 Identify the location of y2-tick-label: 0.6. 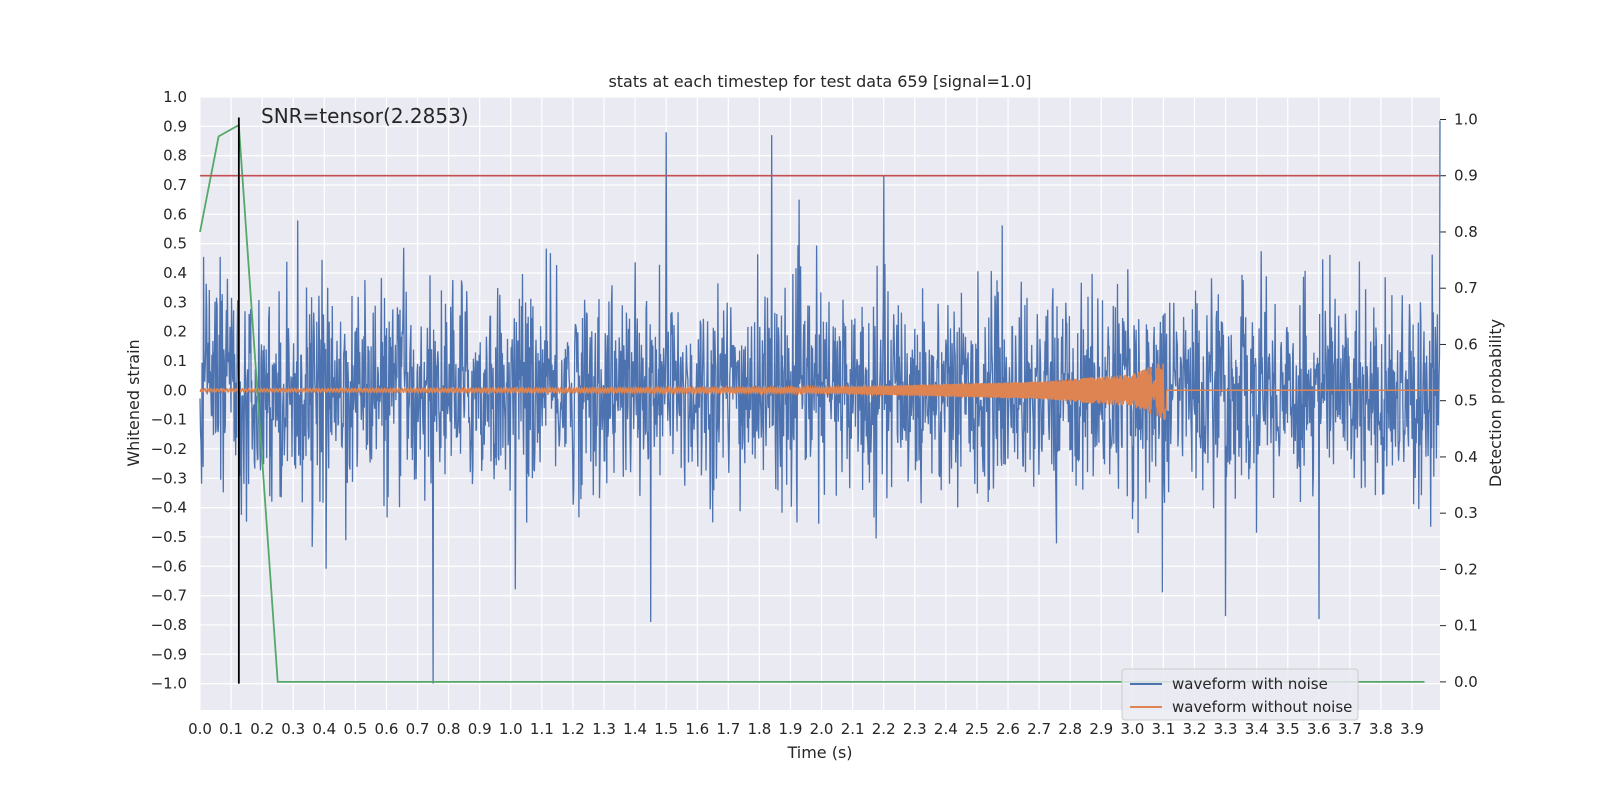
(1466, 344).